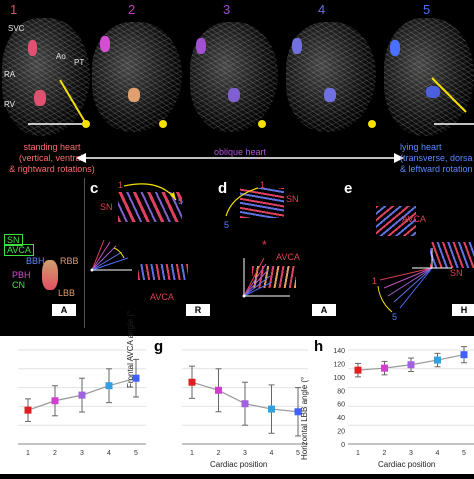 The image size is (474, 479). I want to click on chart-2-xtick-label: 2, so click(219, 453).